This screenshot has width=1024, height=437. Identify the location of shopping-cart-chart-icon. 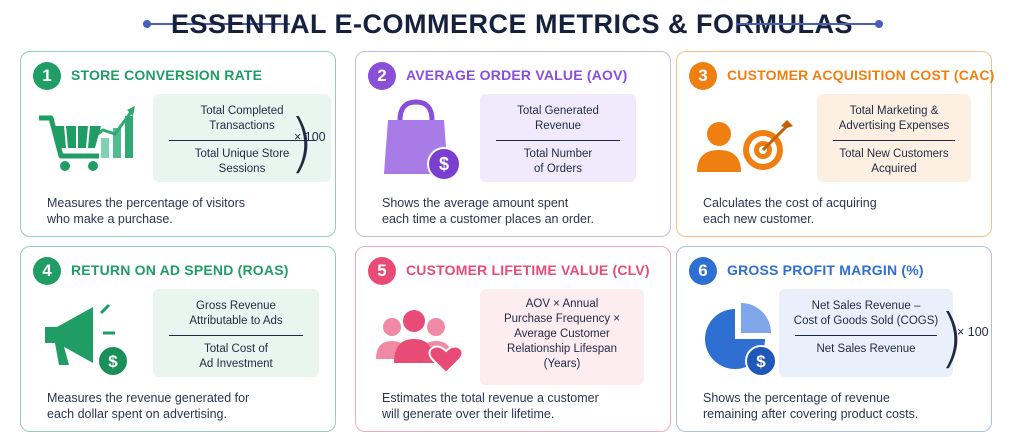
(87, 138).